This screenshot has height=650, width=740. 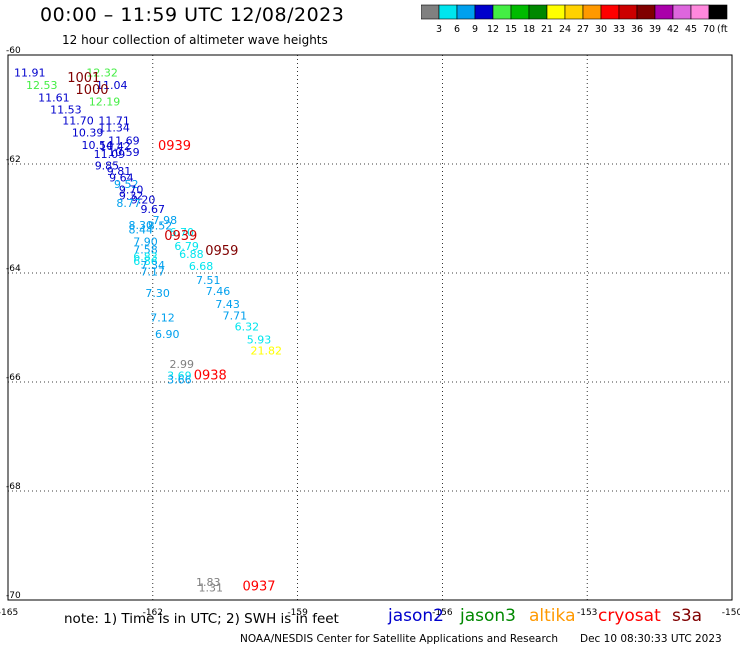 I want to click on data-point-label: 1.31, so click(x=210, y=587).